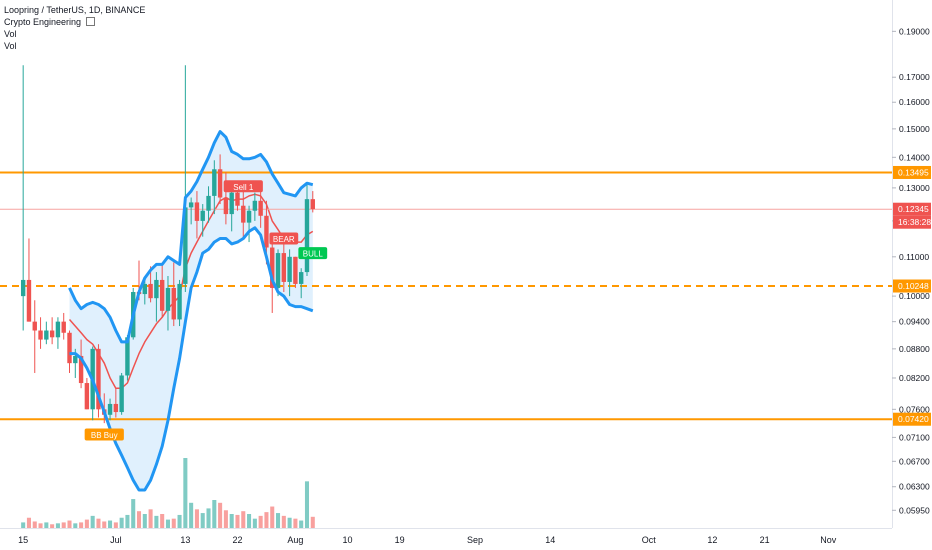 The height and width of the screenshot is (550, 932). What do you see at coordinates (10, 34) in the screenshot?
I see `volume-indicator-1: Vol` at bounding box center [10, 34].